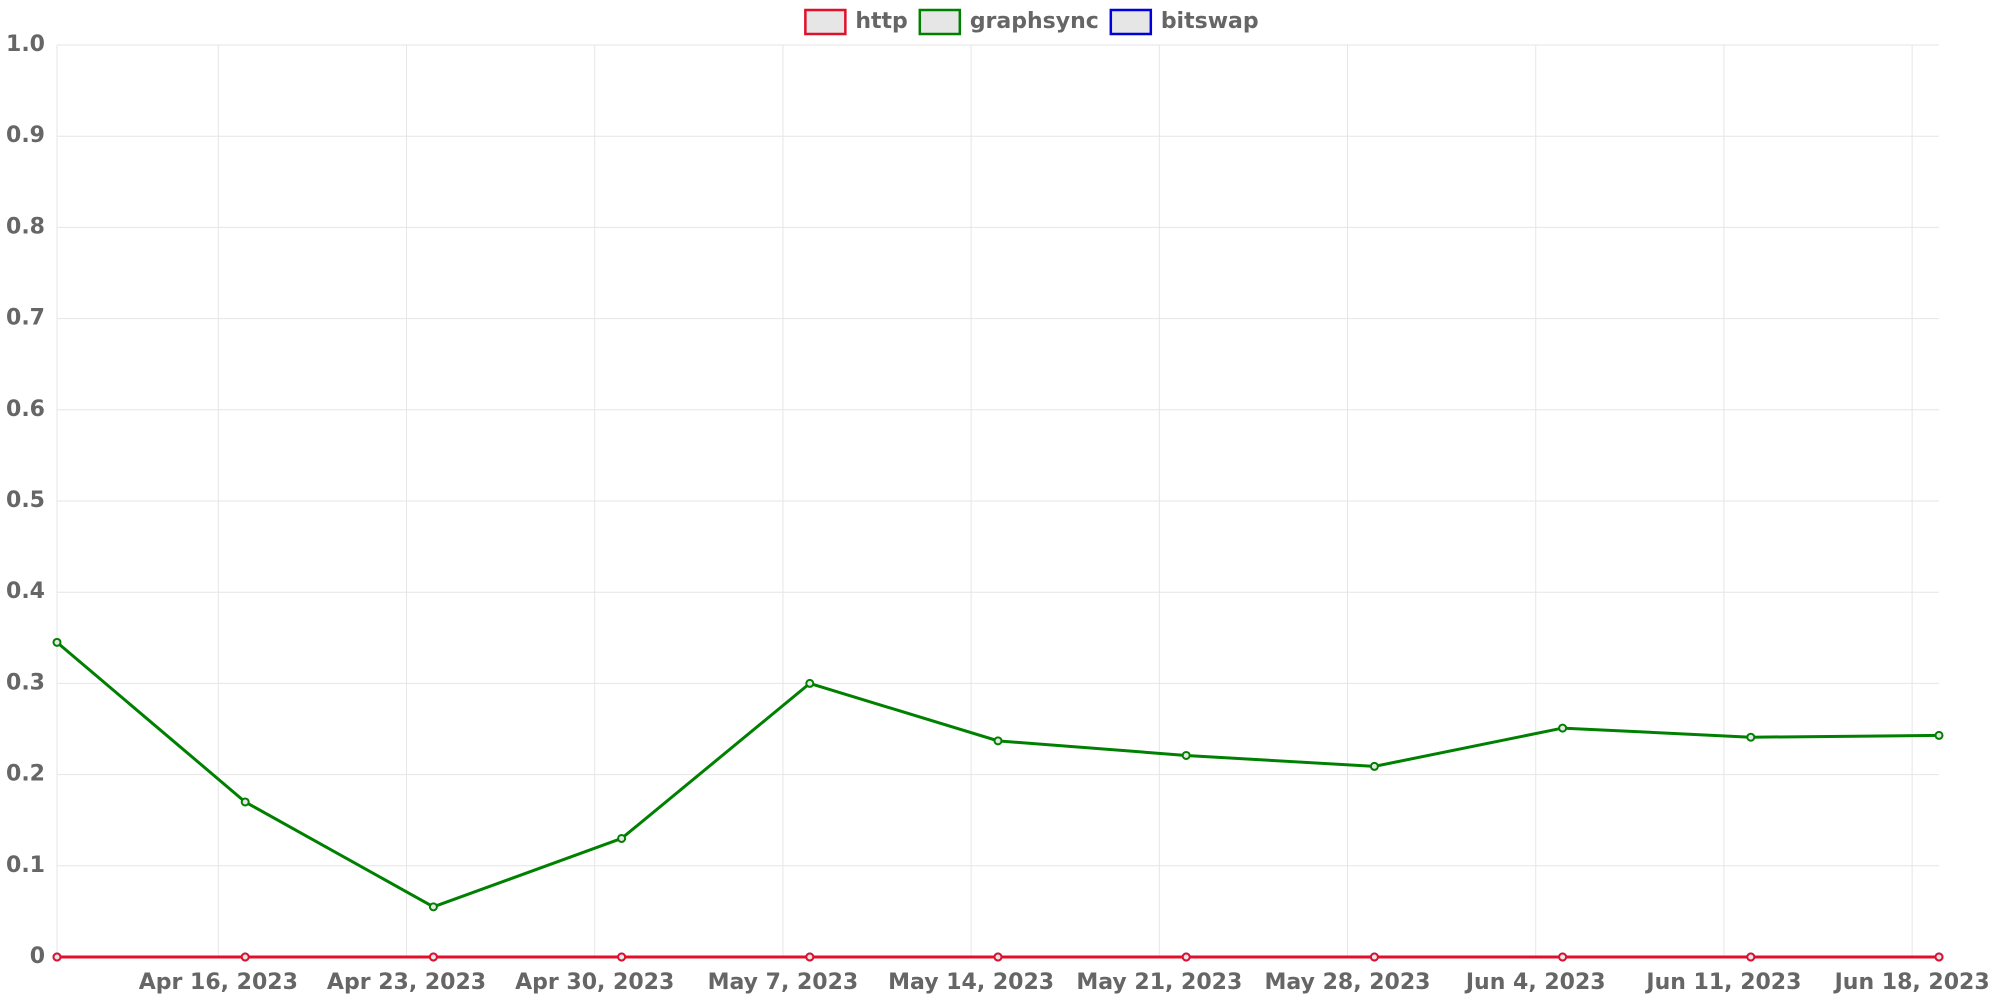 The width and height of the screenshot is (2000, 1000). Describe the element at coordinates (25, 409) in the screenshot. I see `y-tick-label: 0.6` at that location.